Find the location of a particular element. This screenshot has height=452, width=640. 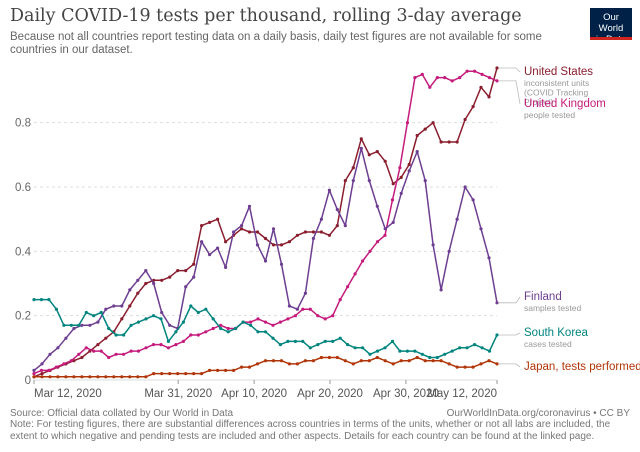

legend-note: inconsistent units is located at coordinates (556, 83).